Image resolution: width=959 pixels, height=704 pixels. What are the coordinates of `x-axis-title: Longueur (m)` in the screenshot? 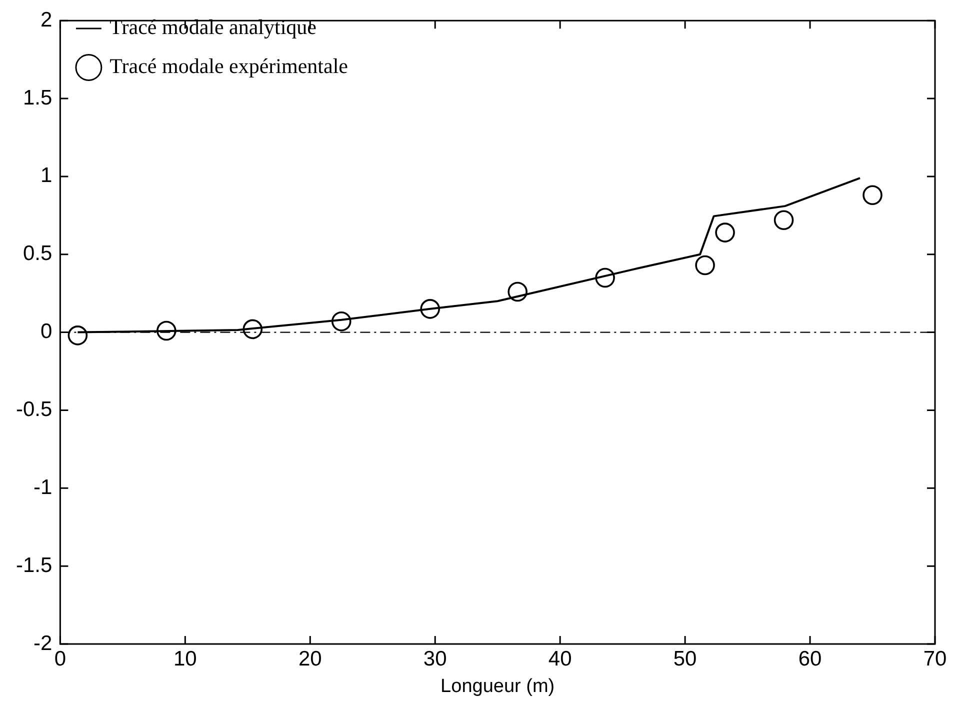 It's located at (497, 686).